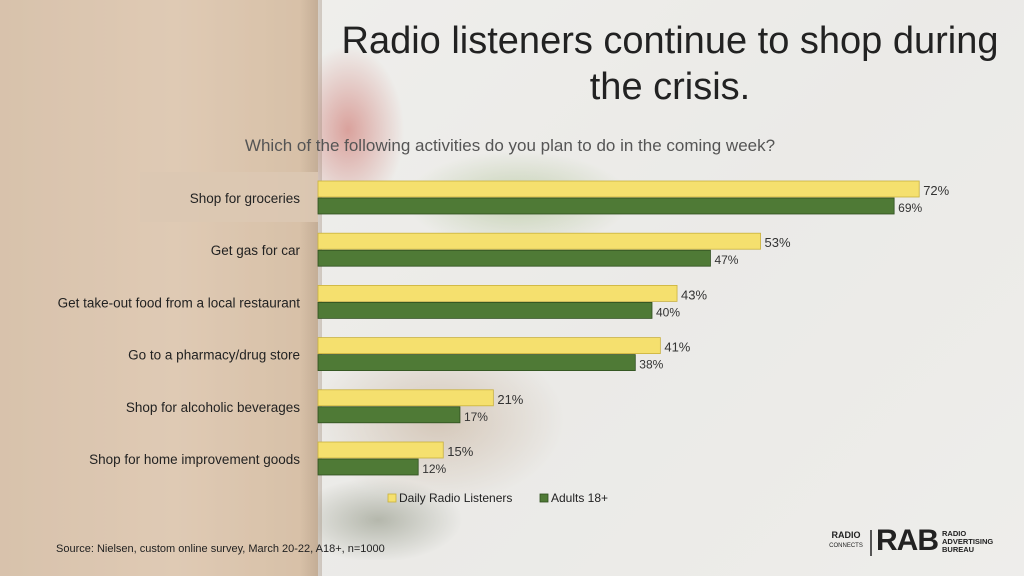 This screenshot has height=576, width=1024. What do you see at coordinates (460, 451) in the screenshot?
I see `data-label: 15%` at bounding box center [460, 451].